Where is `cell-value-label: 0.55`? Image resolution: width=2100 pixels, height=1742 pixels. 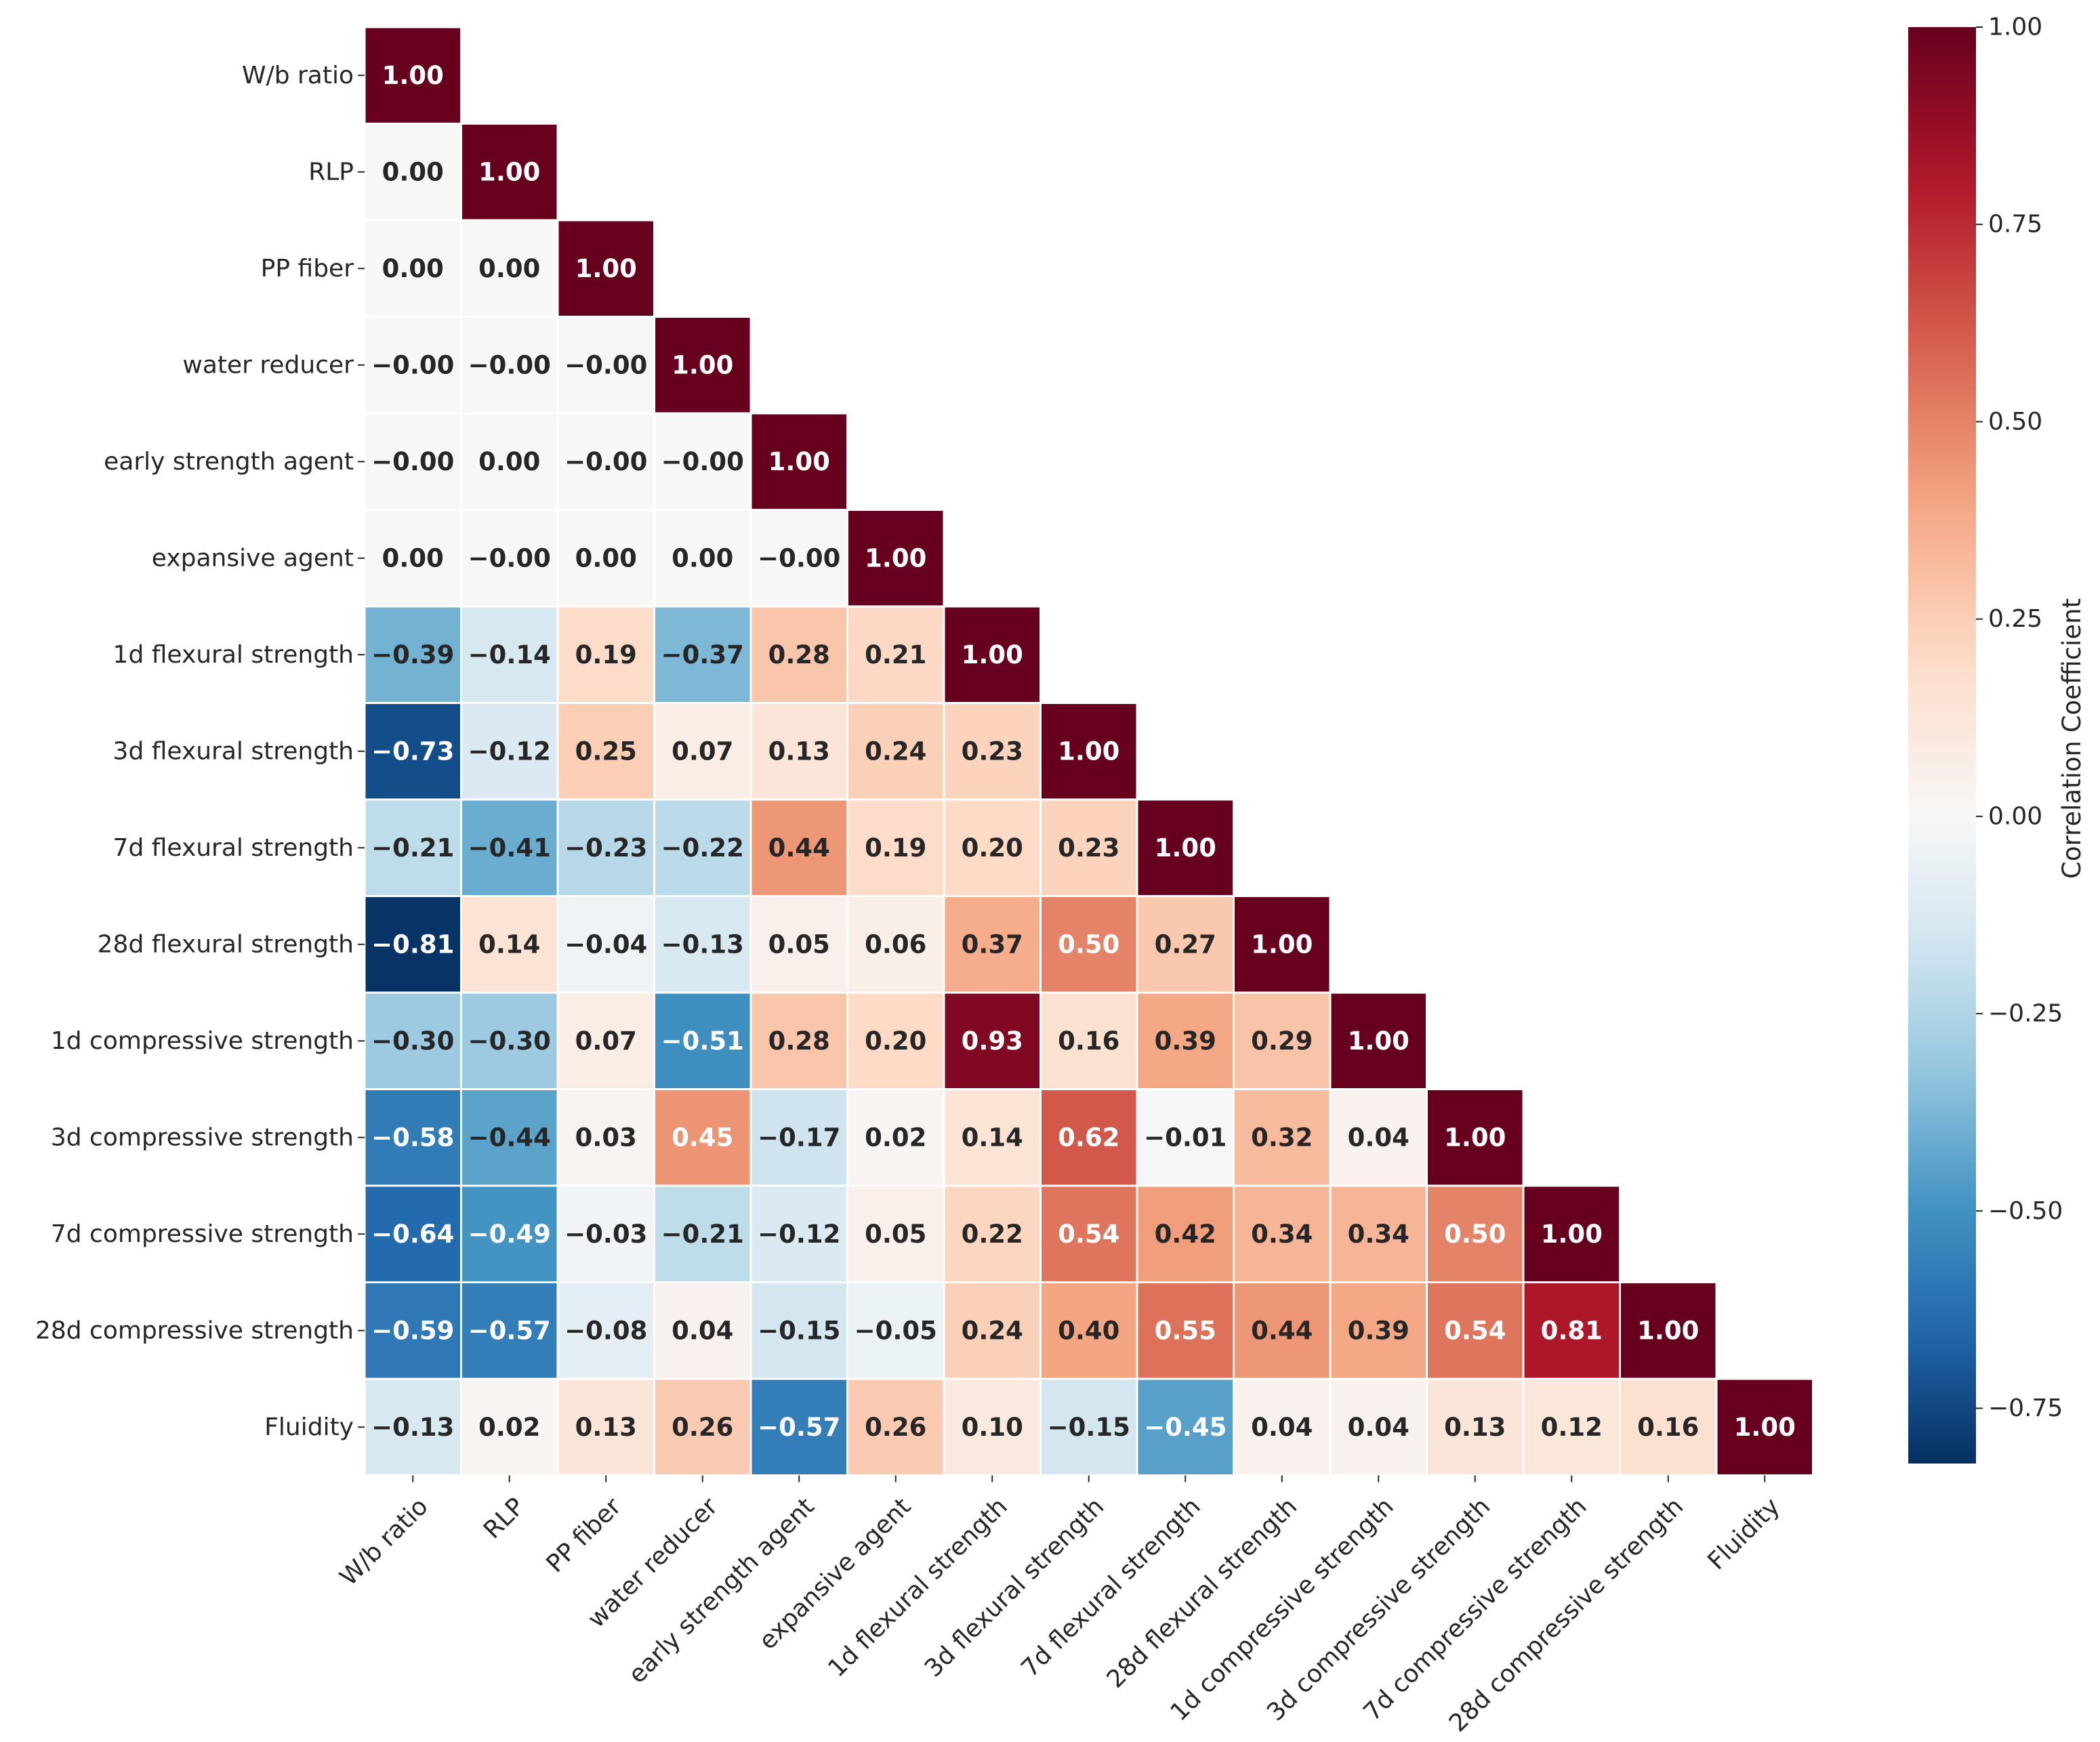
cell-value-label: 0.55 is located at coordinates (1185, 1330).